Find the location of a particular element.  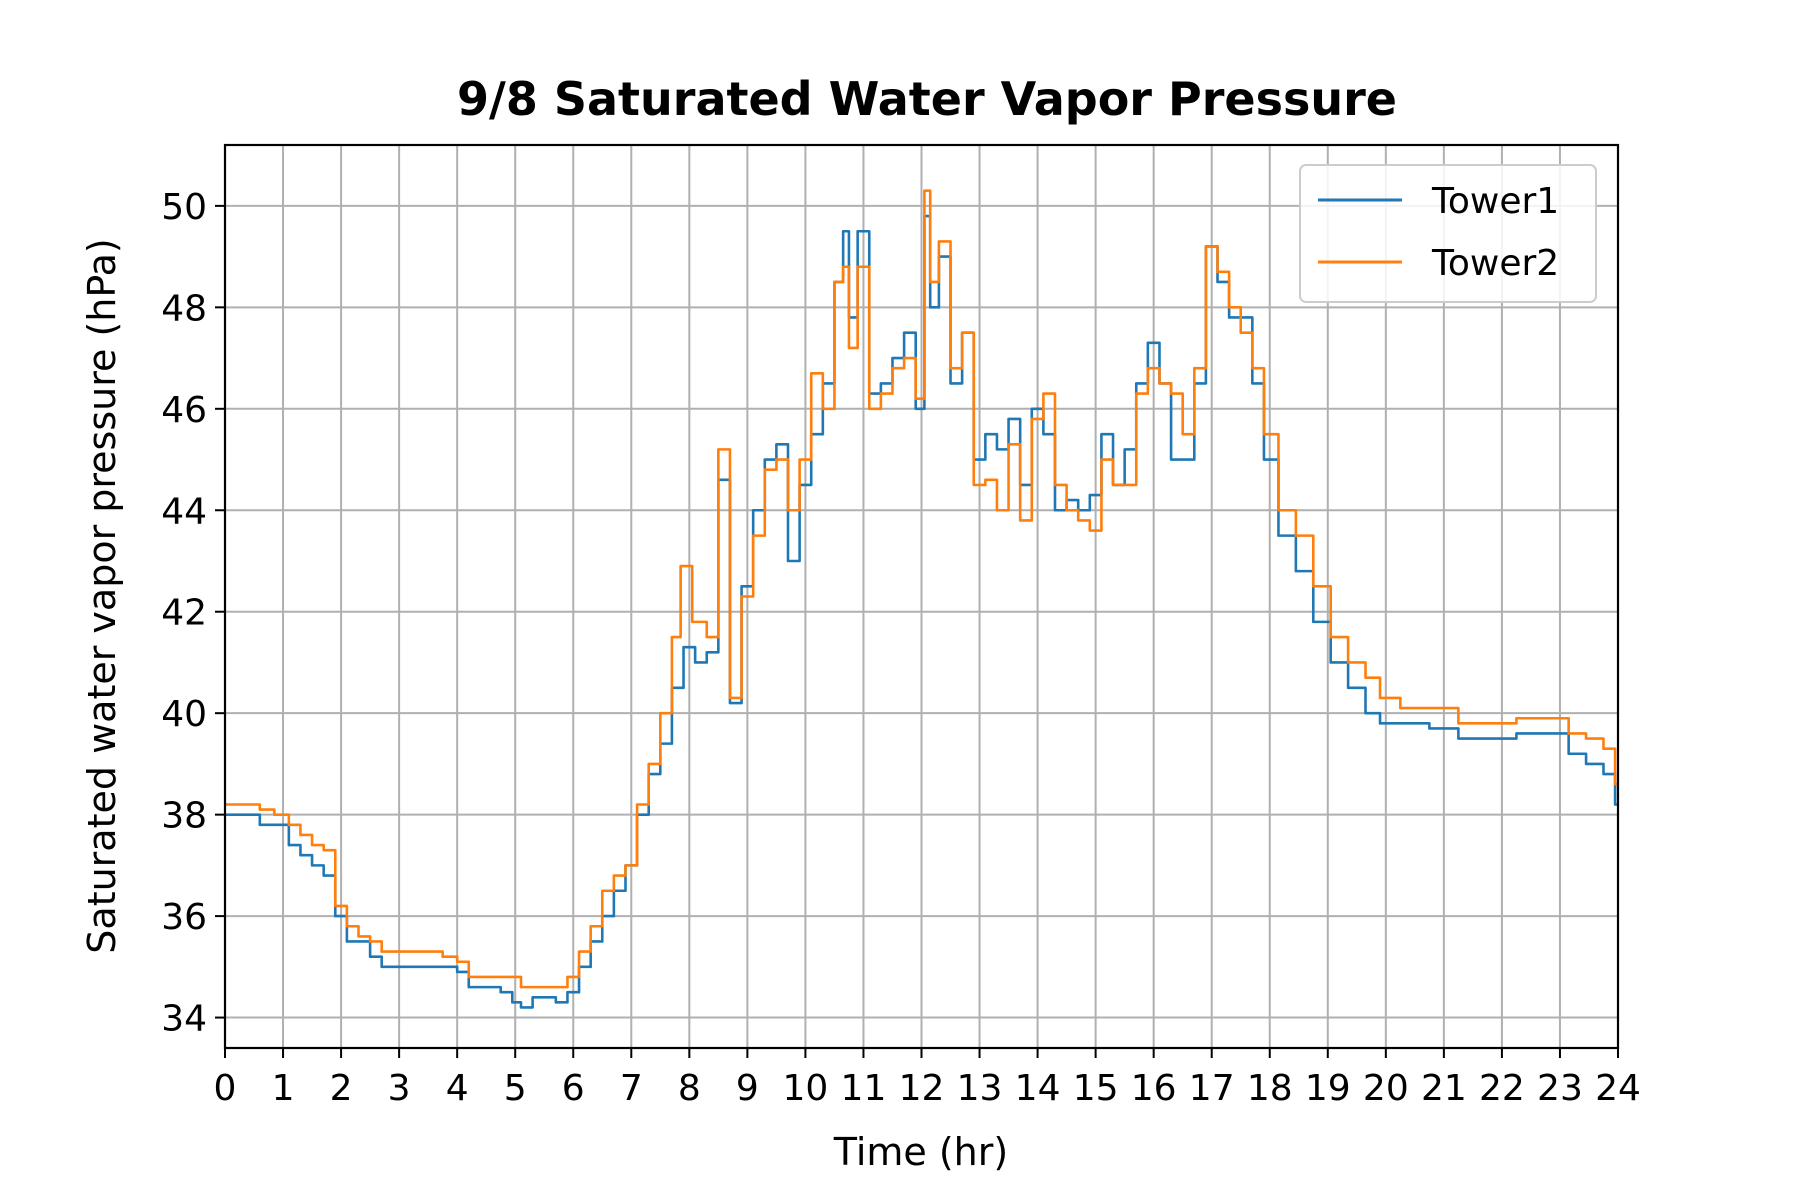

x-tick-label: 20 is located at coordinates (1386, 1088).